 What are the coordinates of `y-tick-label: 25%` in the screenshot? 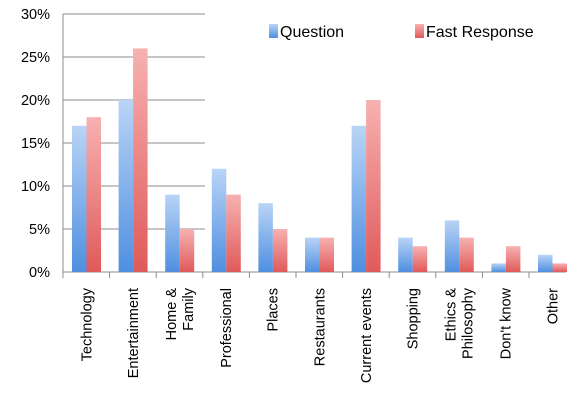 It's located at (35, 58).